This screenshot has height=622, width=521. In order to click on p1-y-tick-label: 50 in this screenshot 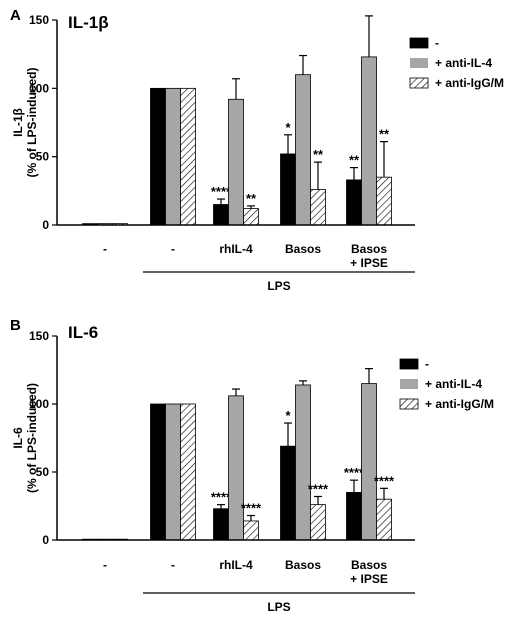, I will do `click(43, 157)`.